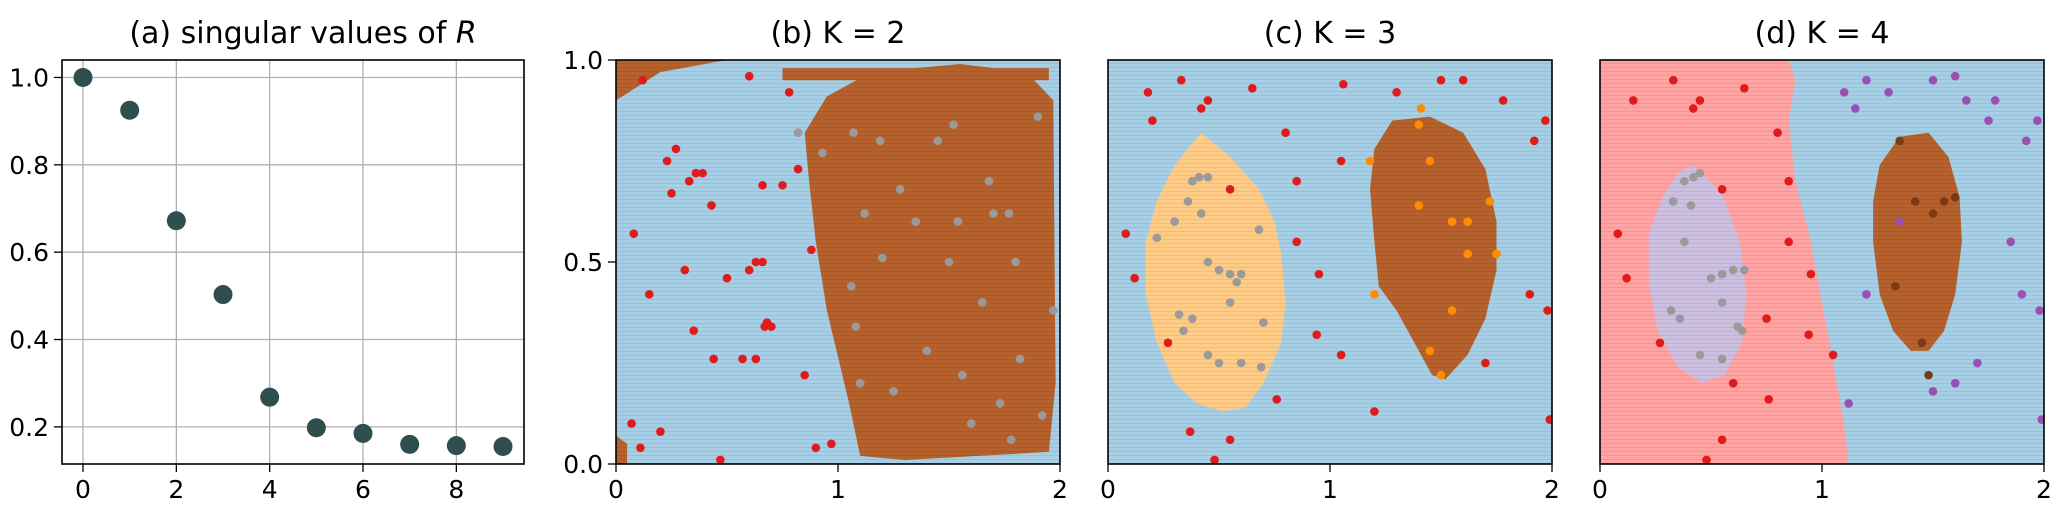 This screenshot has height=524, width=2067. What do you see at coordinates (363, 489) in the screenshot?
I see `tick-label-x: 6` at bounding box center [363, 489].